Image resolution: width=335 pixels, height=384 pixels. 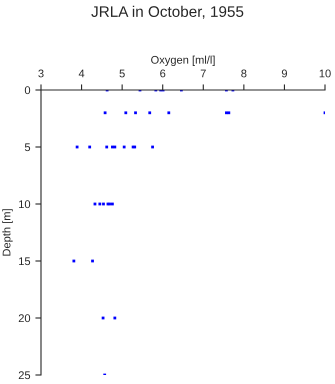 I want to click on x-tick-label: 10, so click(x=325, y=74).